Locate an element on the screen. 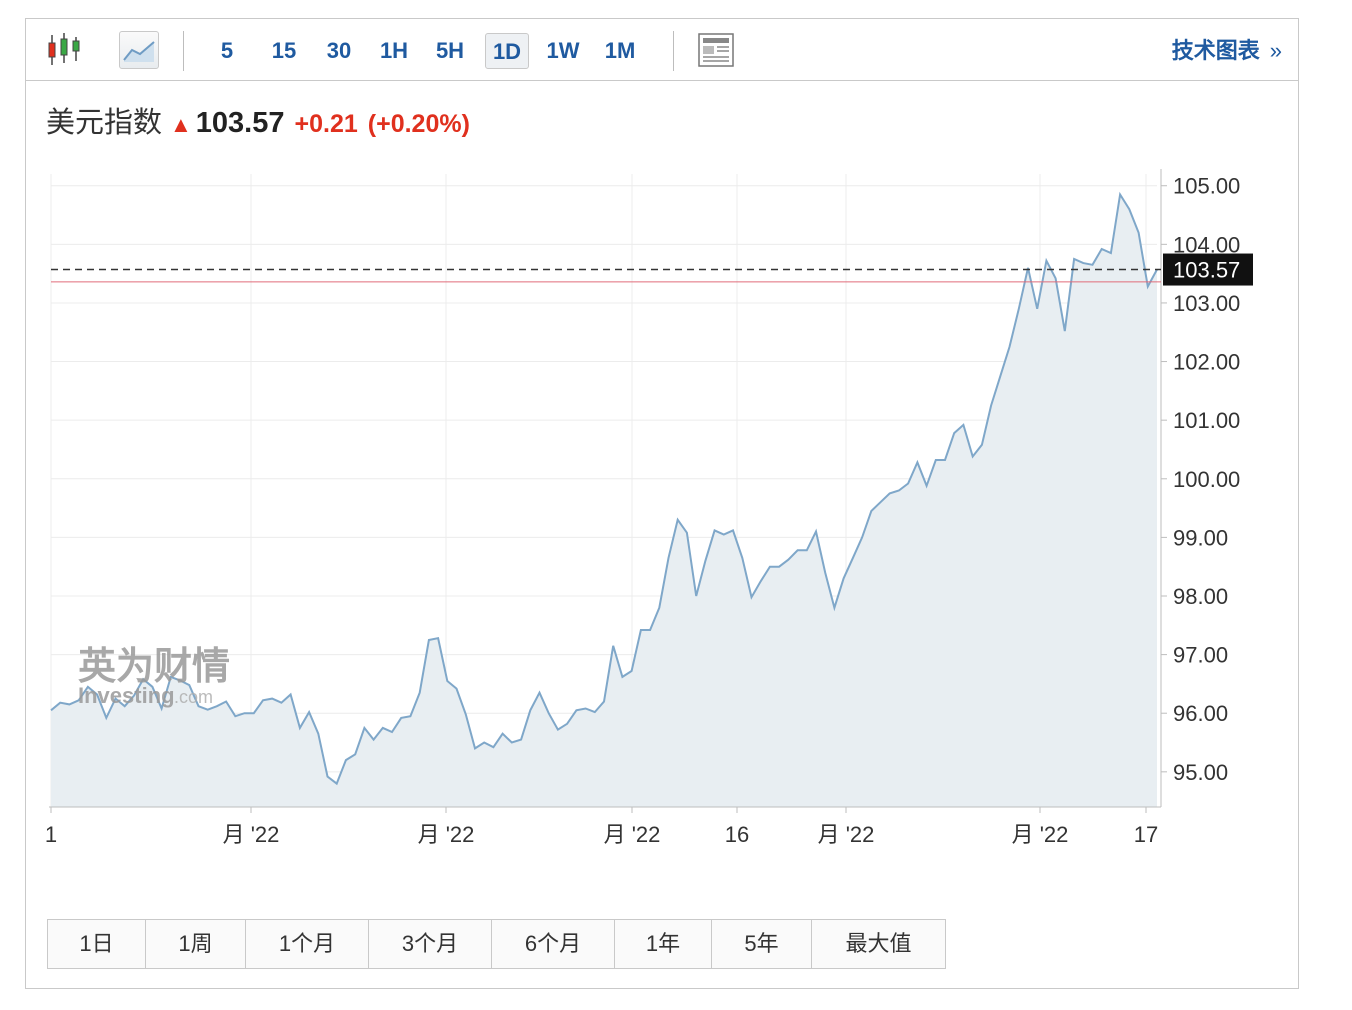 Image resolution: width=1352 pixels, height=1010 pixels. y-tick-label: 98.00 is located at coordinates (1200, 596).